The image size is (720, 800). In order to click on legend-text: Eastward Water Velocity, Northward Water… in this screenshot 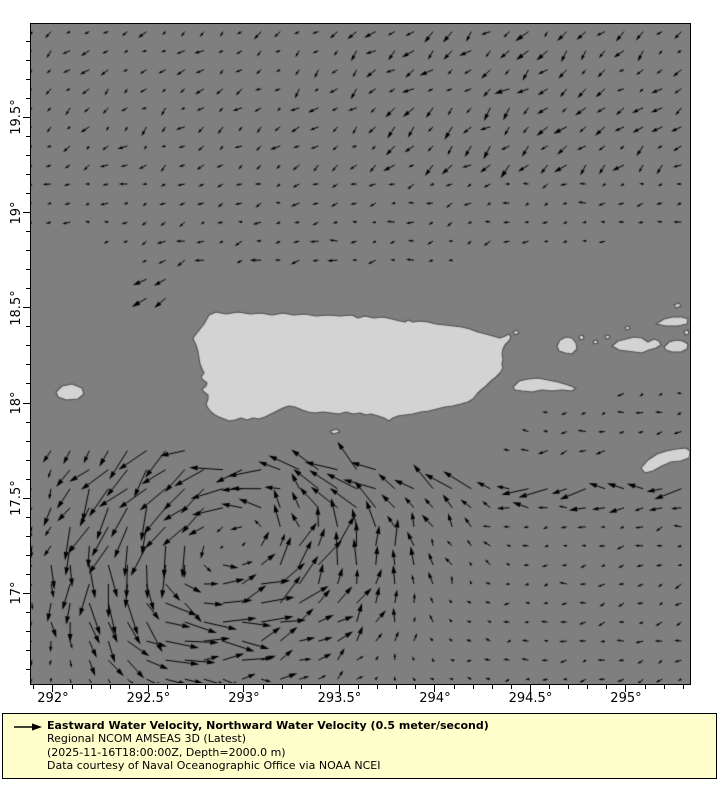, I will do `click(268, 746)`.